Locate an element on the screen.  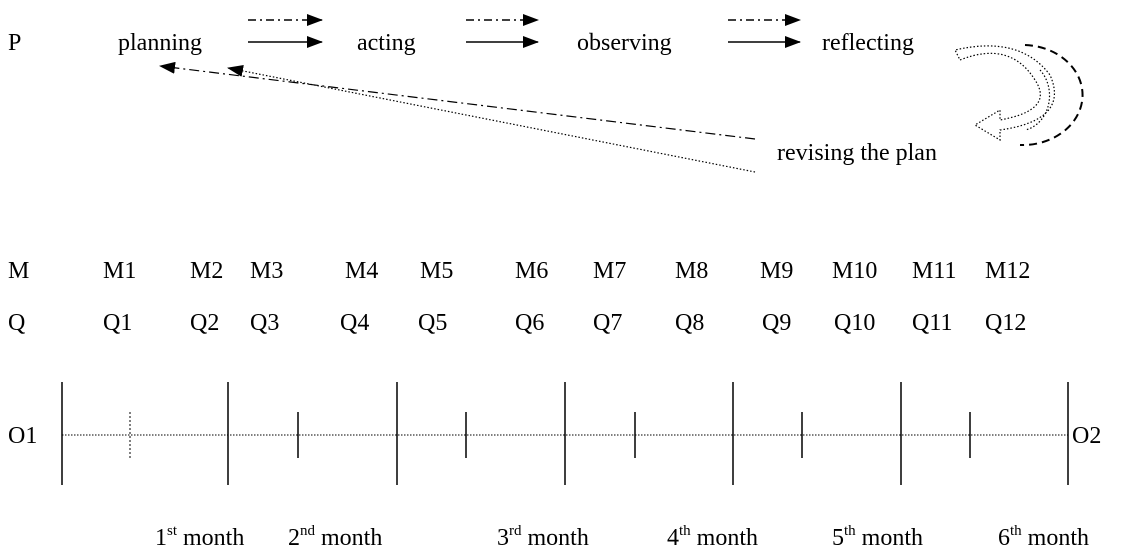
meetings-row: M M1 M2 M3 M4 M5 M6 M7 M8 M9 M10 M11 M12 is located at coordinates (519, 271).